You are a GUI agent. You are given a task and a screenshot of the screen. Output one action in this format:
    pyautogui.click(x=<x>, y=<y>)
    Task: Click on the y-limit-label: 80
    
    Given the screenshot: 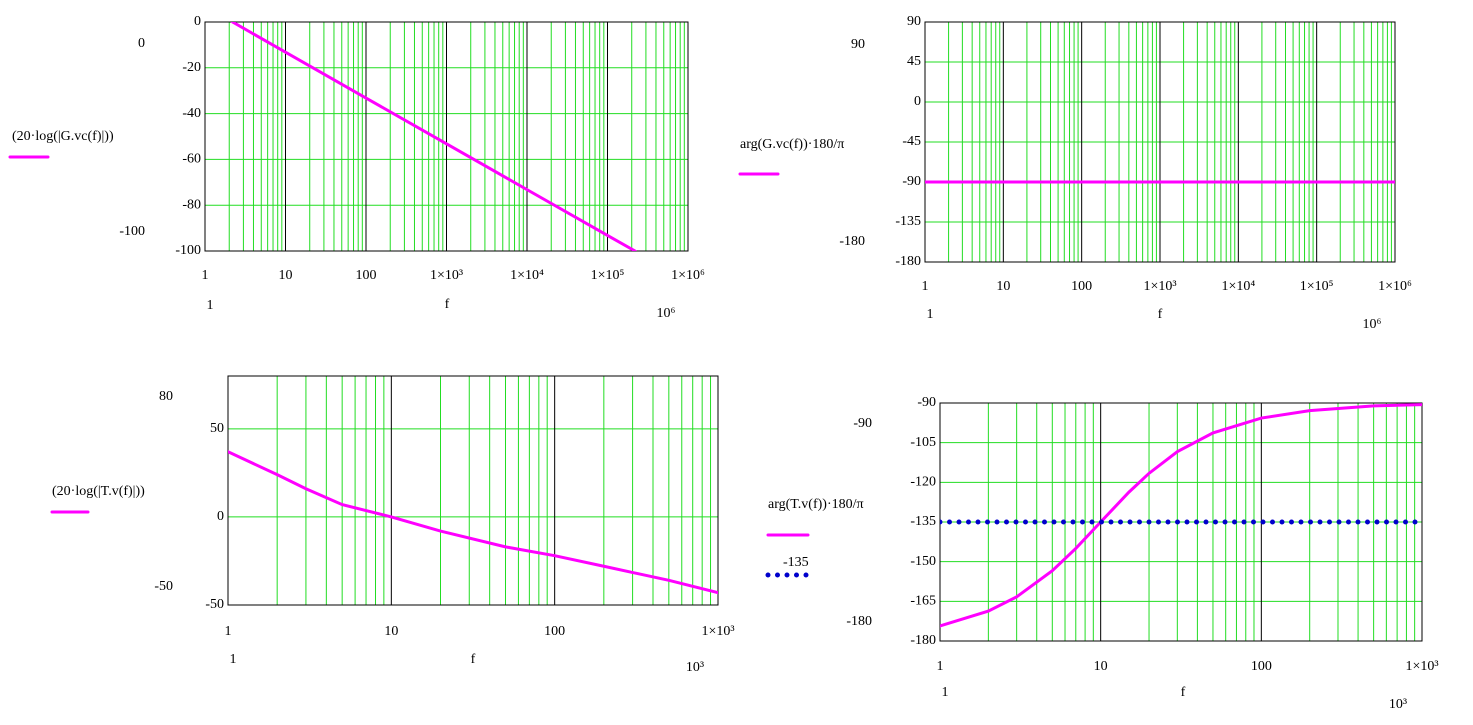 What is the action you would take?
    pyautogui.click(x=166, y=396)
    